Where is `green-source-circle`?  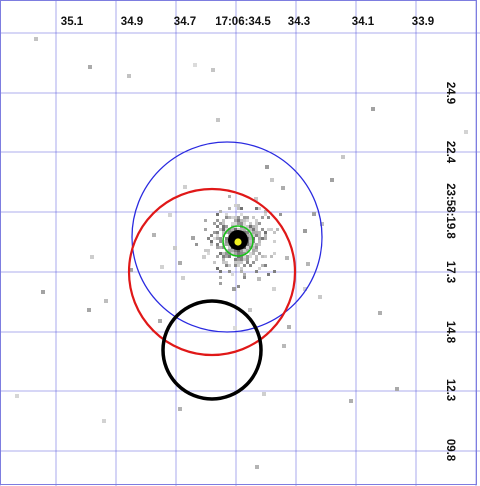 green-source-circle is located at coordinates (238, 241).